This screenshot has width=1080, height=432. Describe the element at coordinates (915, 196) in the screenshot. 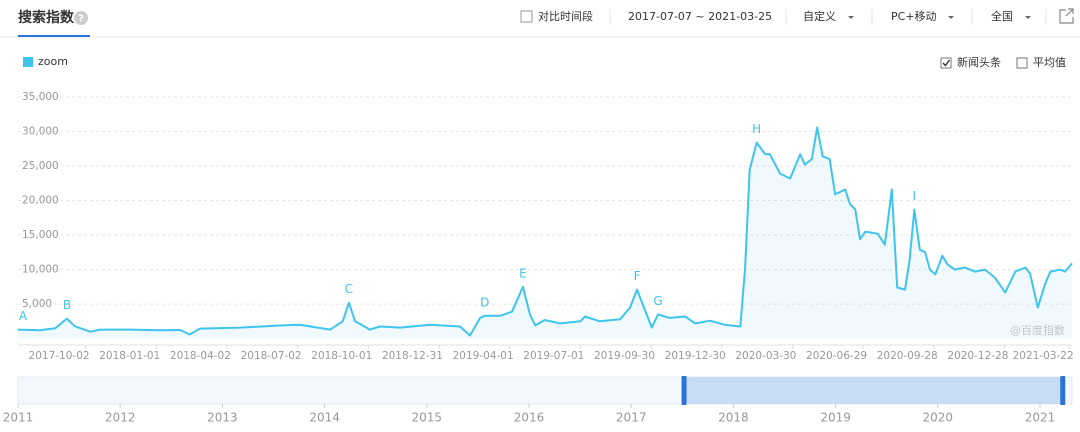

I see `annotation: I` at that location.